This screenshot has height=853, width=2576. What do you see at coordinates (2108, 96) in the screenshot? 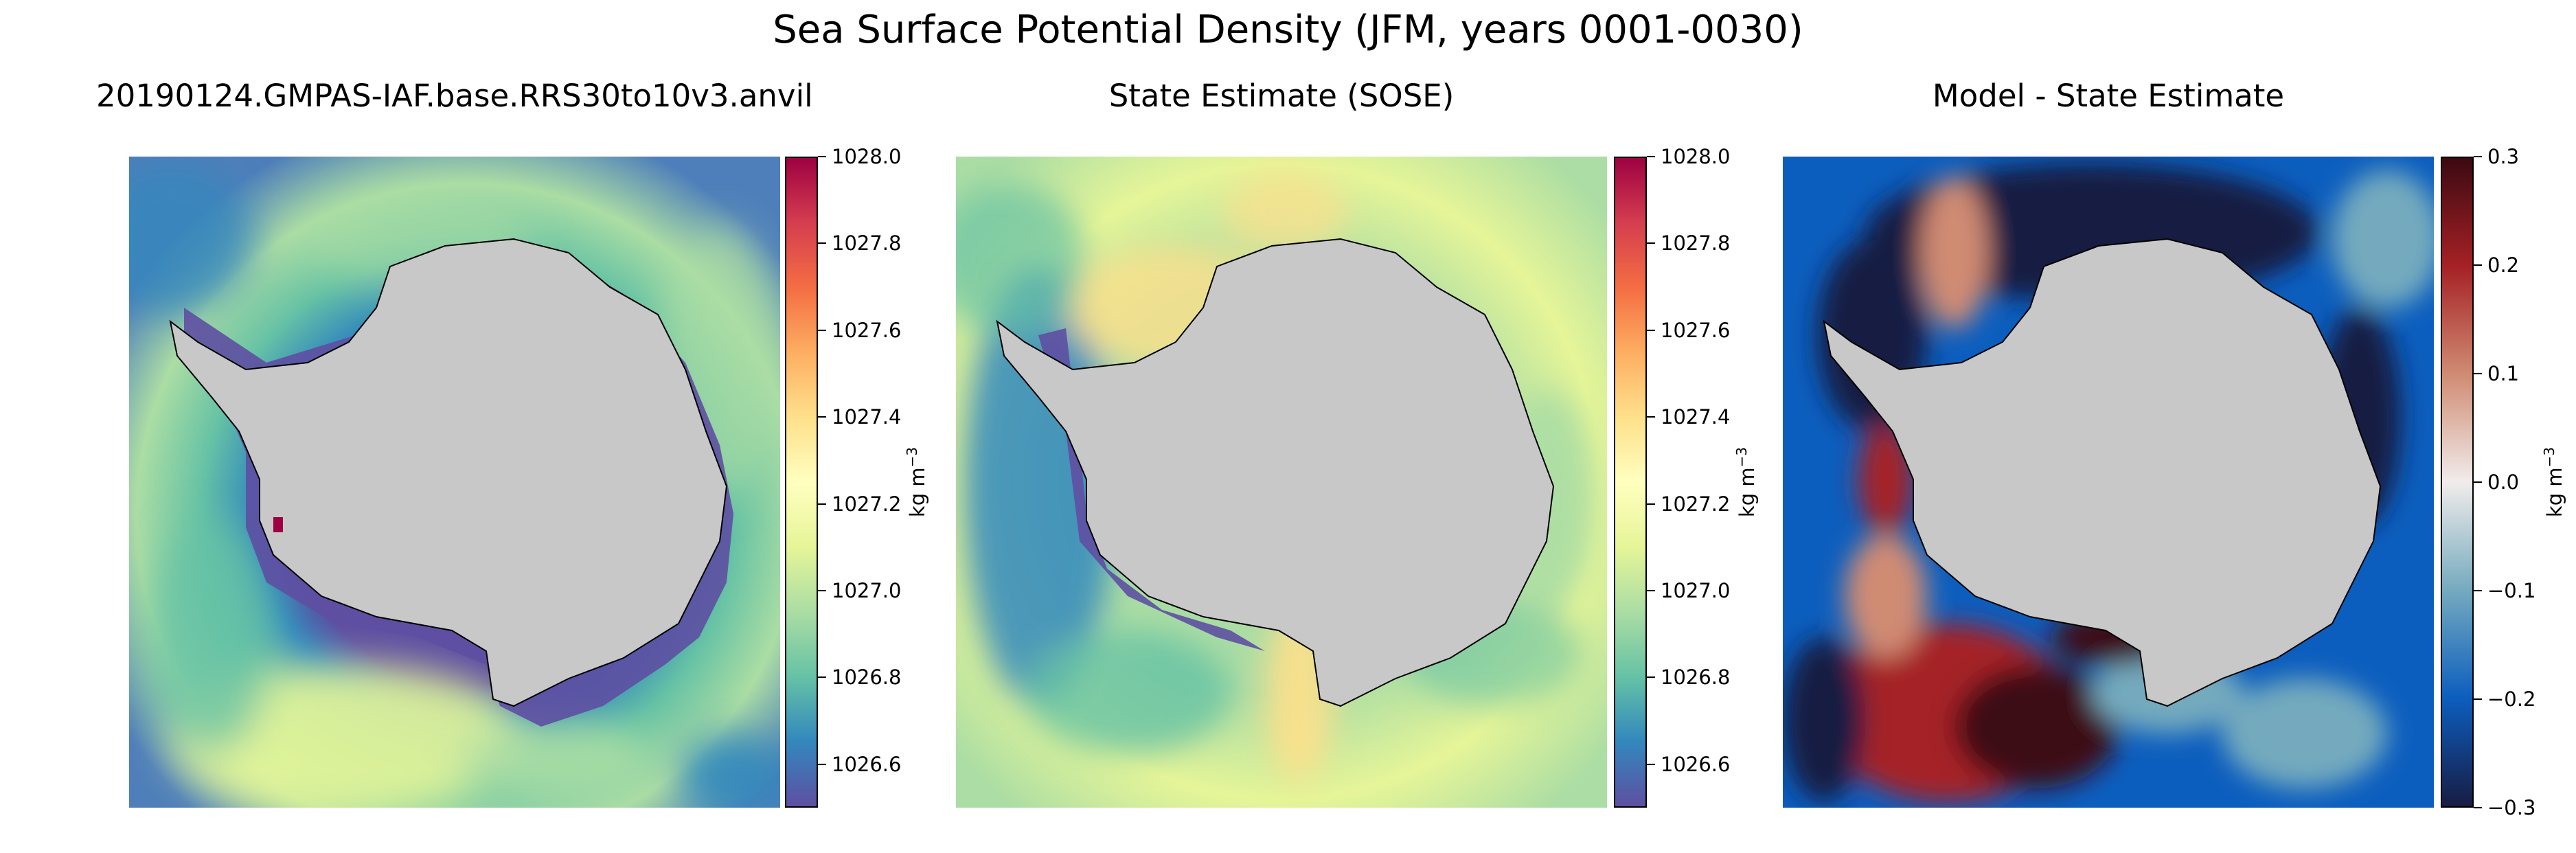
I see `panel-3-title: Model - State Estimate` at bounding box center [2108, 96].